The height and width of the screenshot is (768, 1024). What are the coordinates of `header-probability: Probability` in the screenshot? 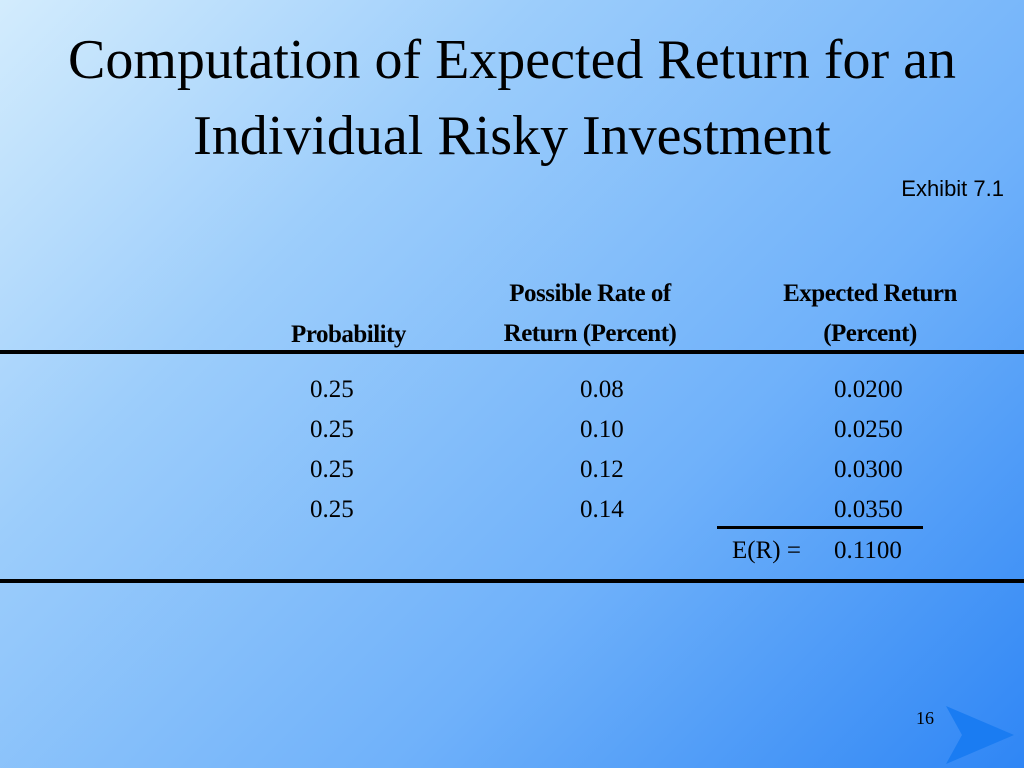 It's located at (348, 335).